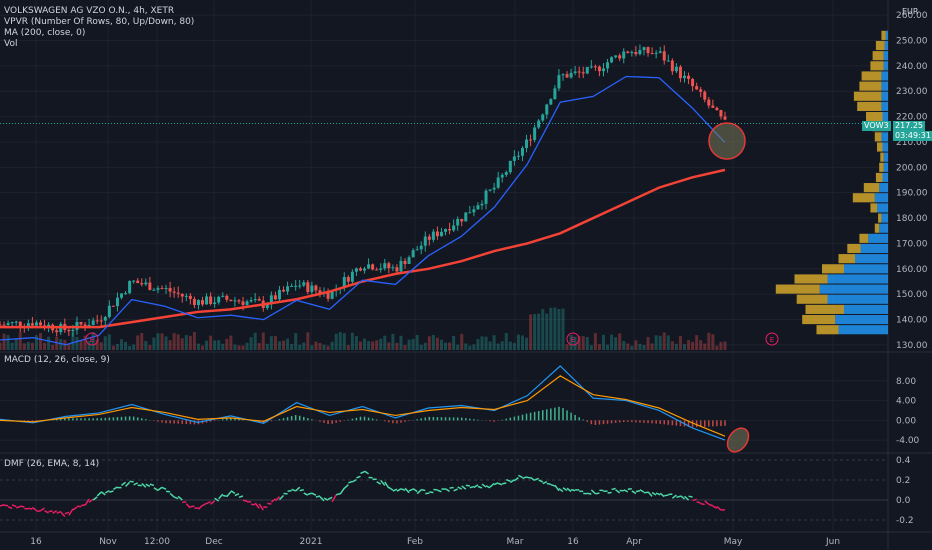 The image size is (932, 550). I want to click on price-tick-label: 150.00, so click(912, 295).